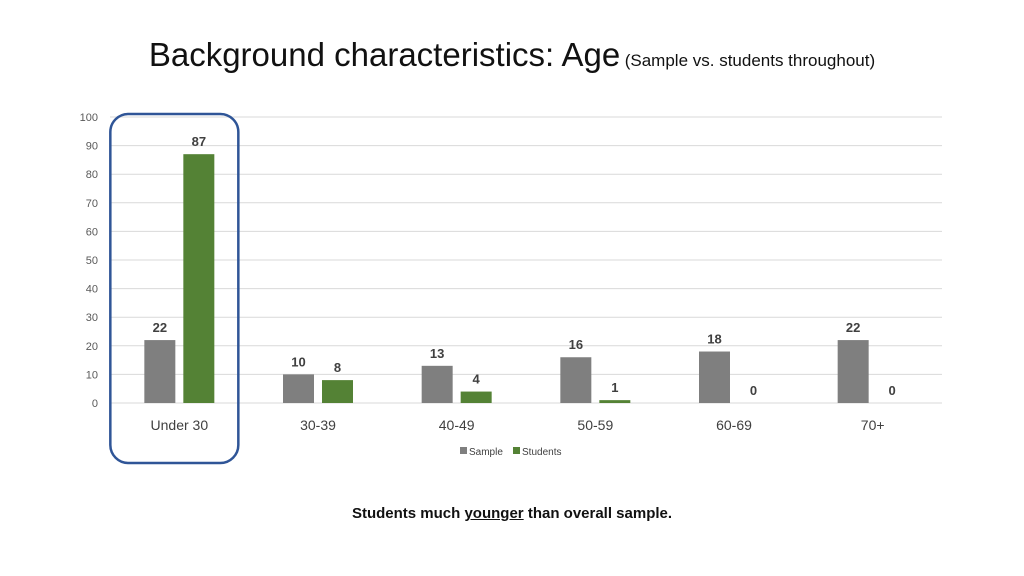 This screenshot has width=1024, height=576. Describe the element at coordinates (199, 141) in the screenshot. I see `data-label-students-0: 87` at that location.